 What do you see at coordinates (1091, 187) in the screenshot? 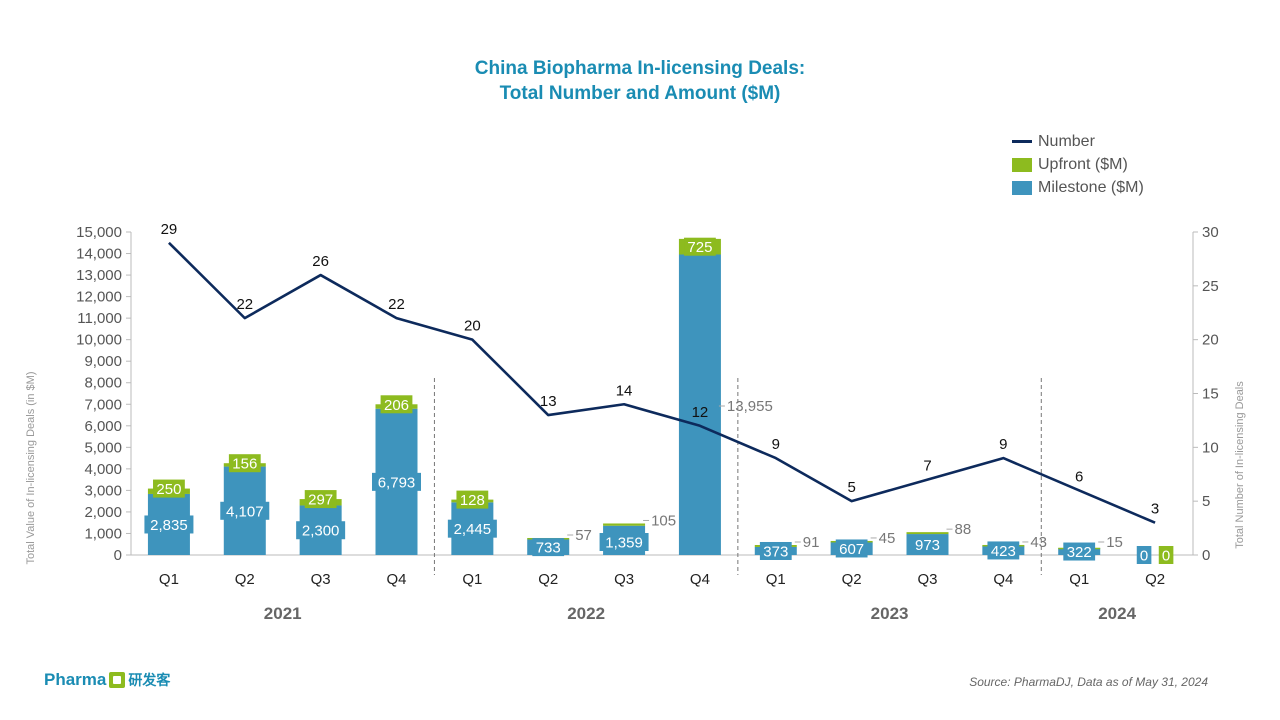
I see `legend-label: Milestone ($M)` at bounding box center [1091, 187].